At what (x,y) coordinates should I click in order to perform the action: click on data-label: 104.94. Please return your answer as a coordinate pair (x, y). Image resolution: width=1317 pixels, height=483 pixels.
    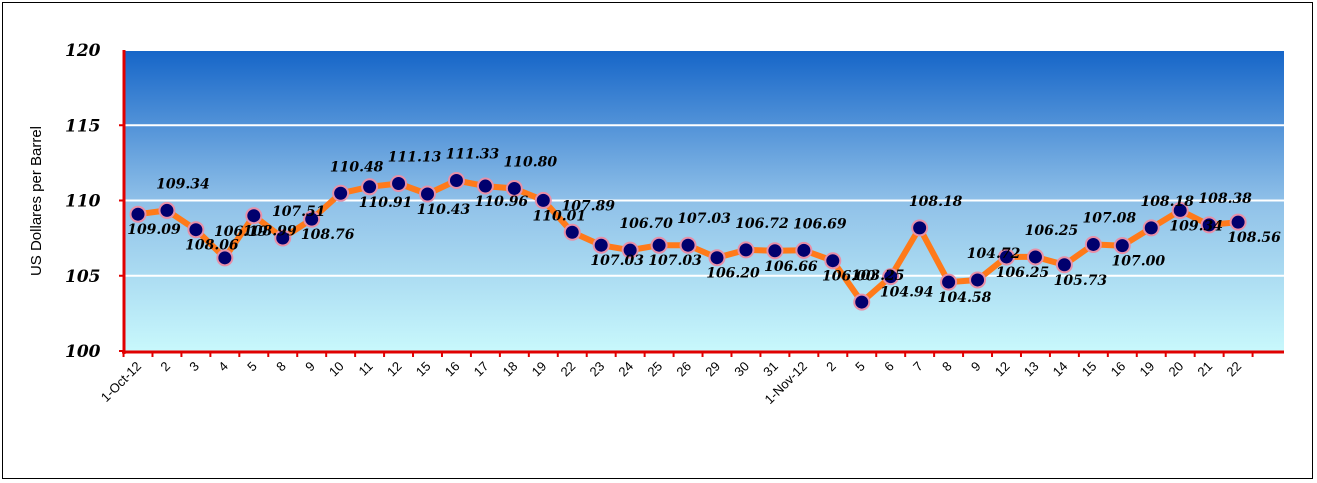
    Looking at the image, I should click on (907, 293).